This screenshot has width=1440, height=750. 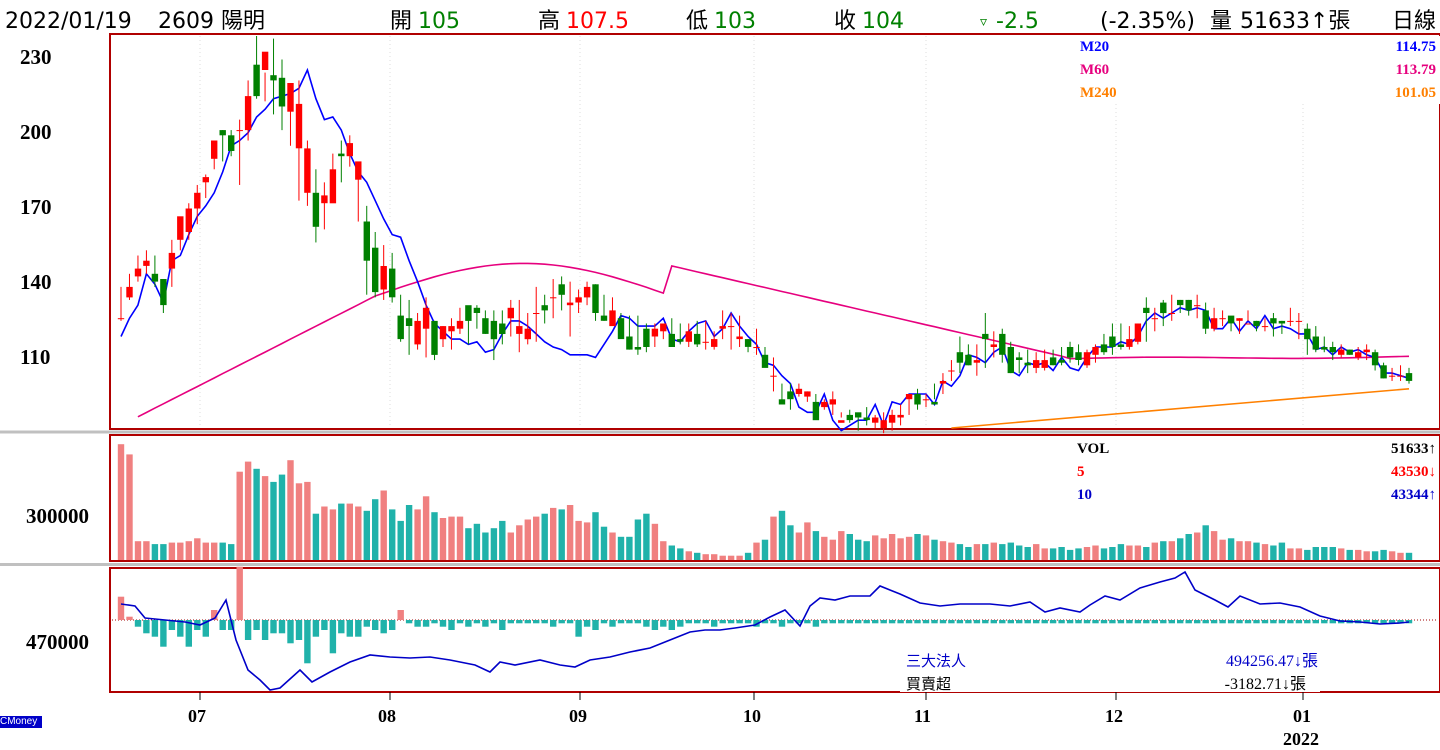 I want to click on volume-axis-tick: 300000, so click(x=57, y=516).